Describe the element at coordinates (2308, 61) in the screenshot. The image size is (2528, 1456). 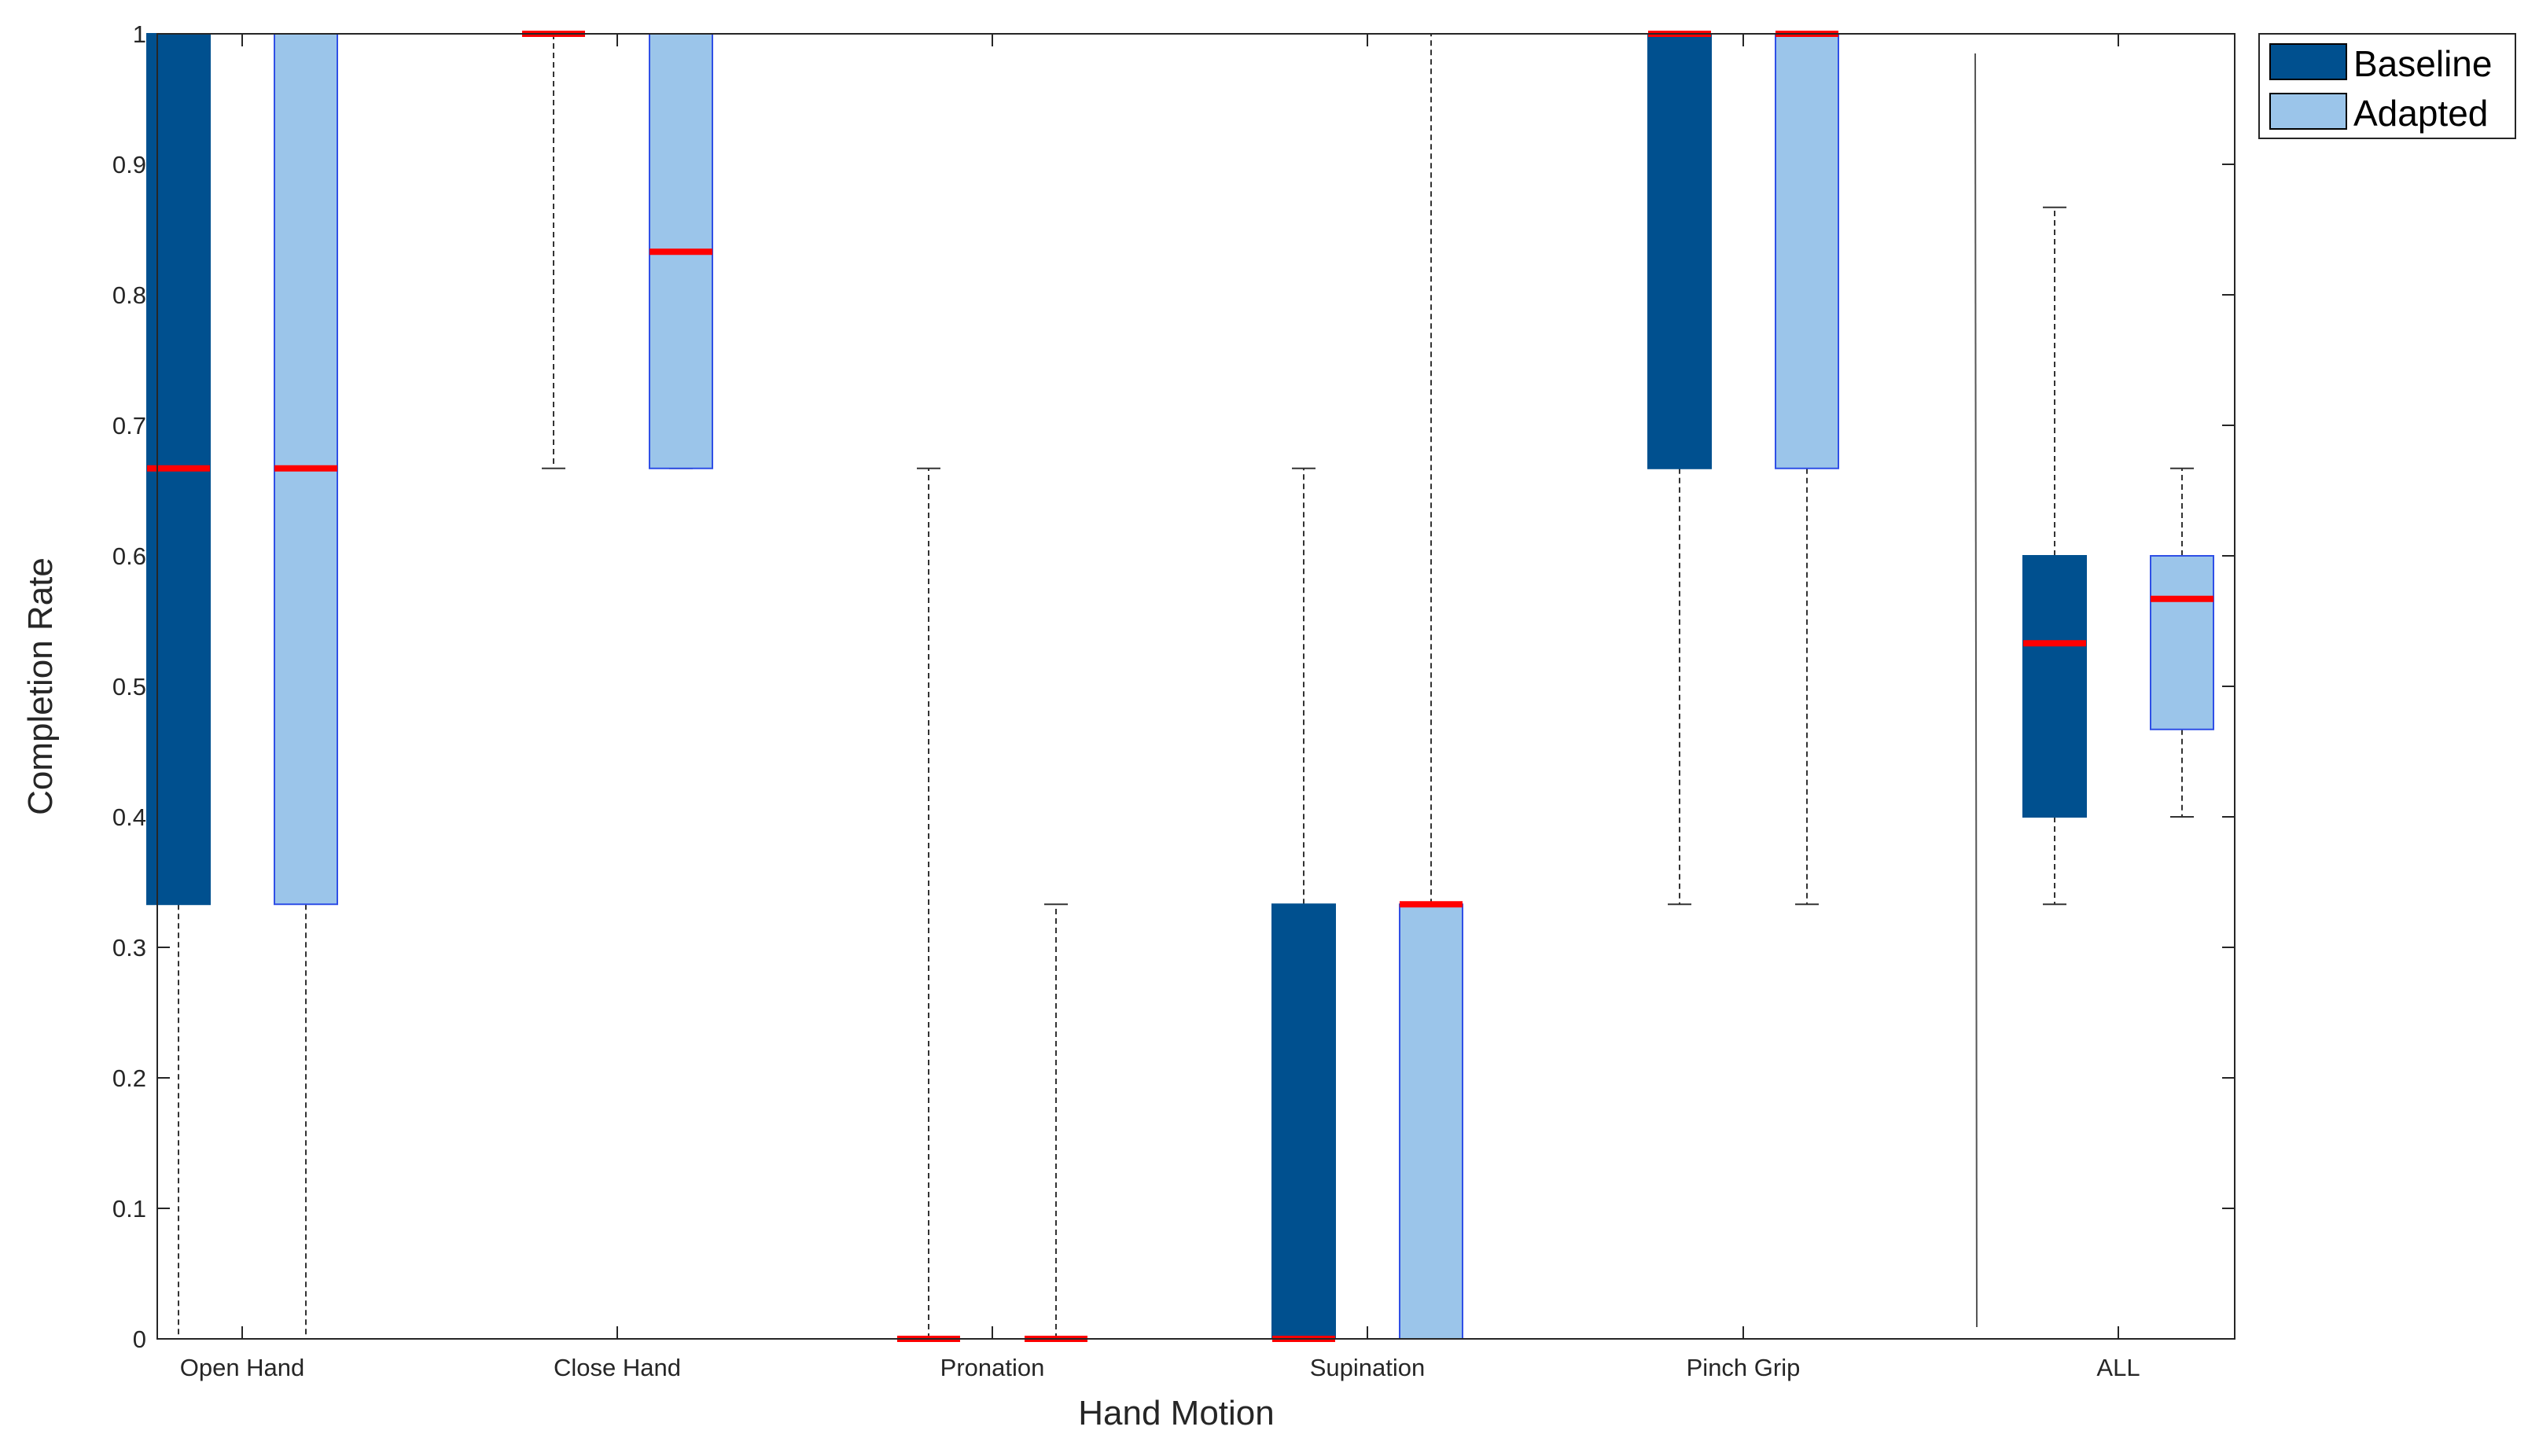
I see `legend-swatch-baseline` at that location.